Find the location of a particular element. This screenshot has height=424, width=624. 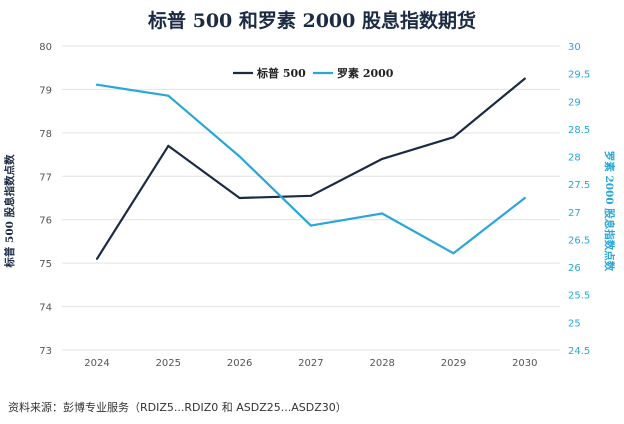

right-tick-label: 26 is located at coordinates (574, 268).